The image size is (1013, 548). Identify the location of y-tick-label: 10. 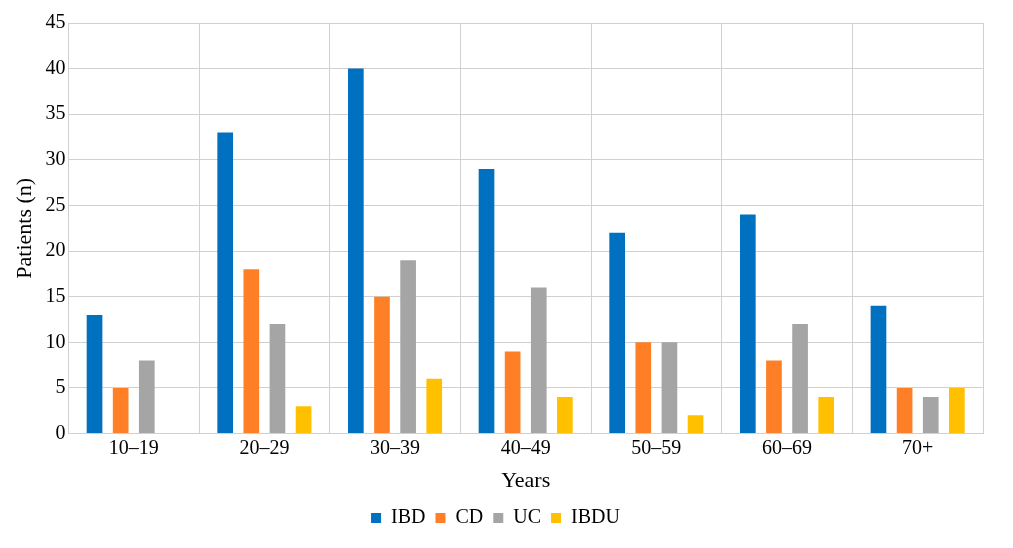
(55, 340).